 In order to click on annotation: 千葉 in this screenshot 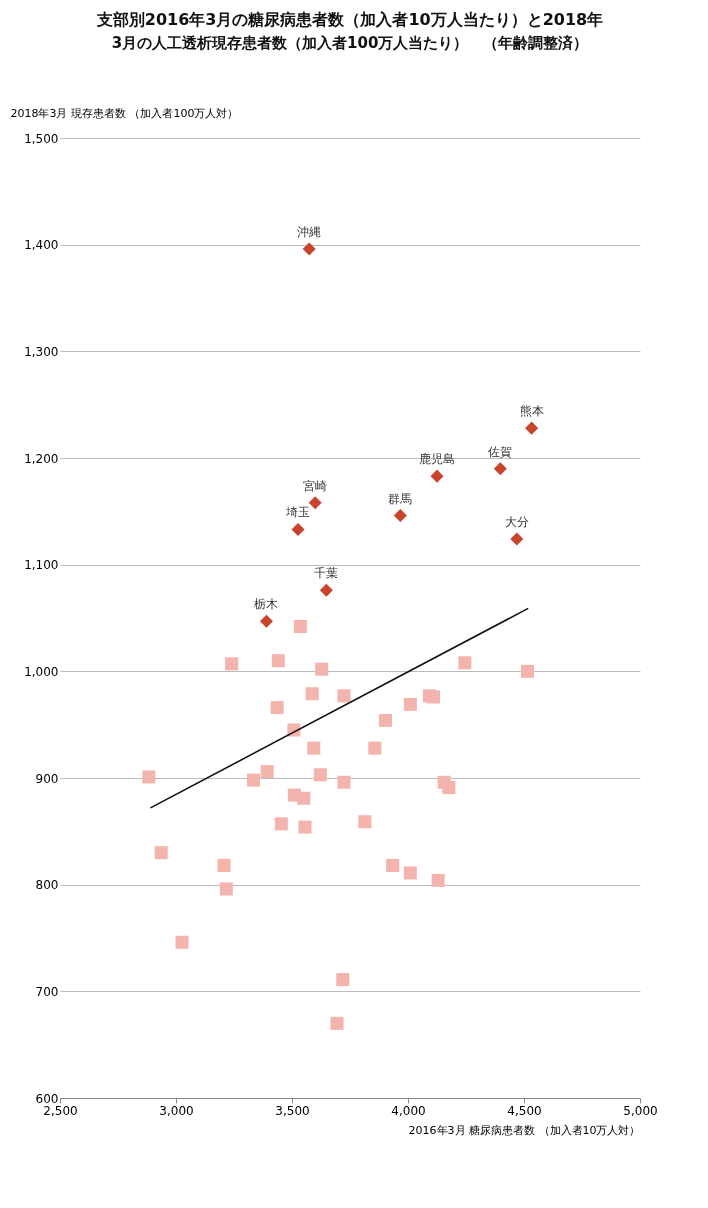, I will do `click(326, 573)`.